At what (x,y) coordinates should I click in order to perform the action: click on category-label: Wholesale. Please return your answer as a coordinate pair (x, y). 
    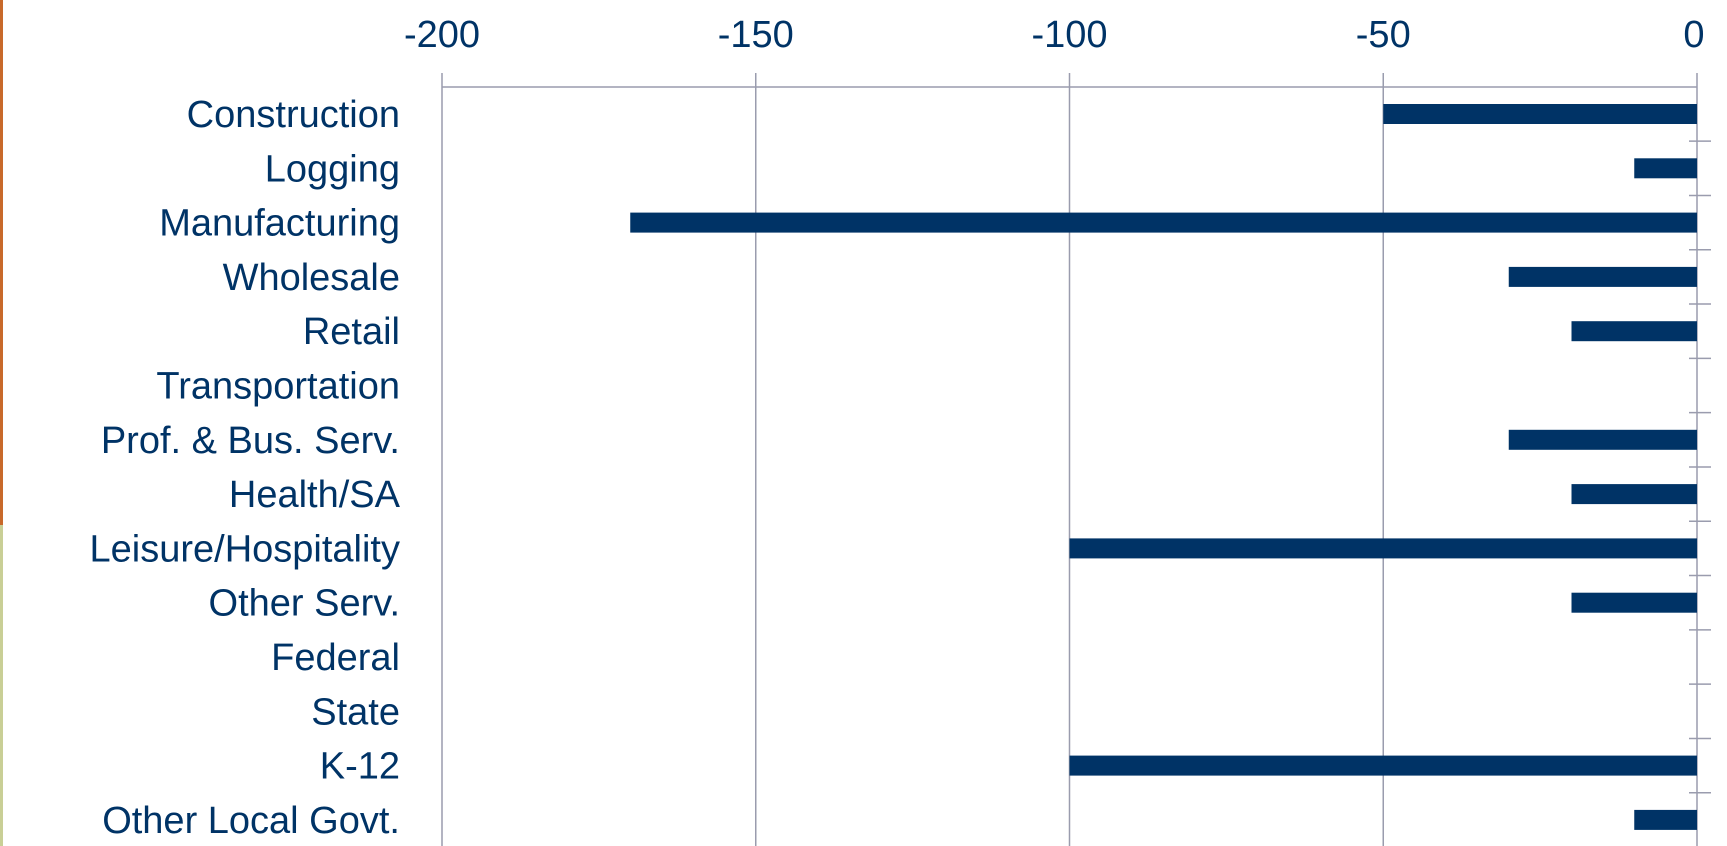
    Looking at the image, I should click on (311, 278).